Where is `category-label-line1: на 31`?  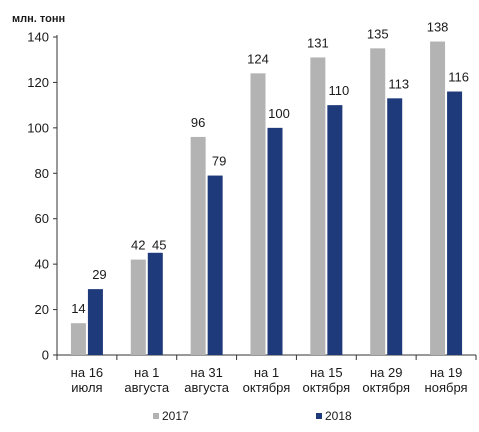
category-label-line1: на 31 is located at coordinates (206, 372).